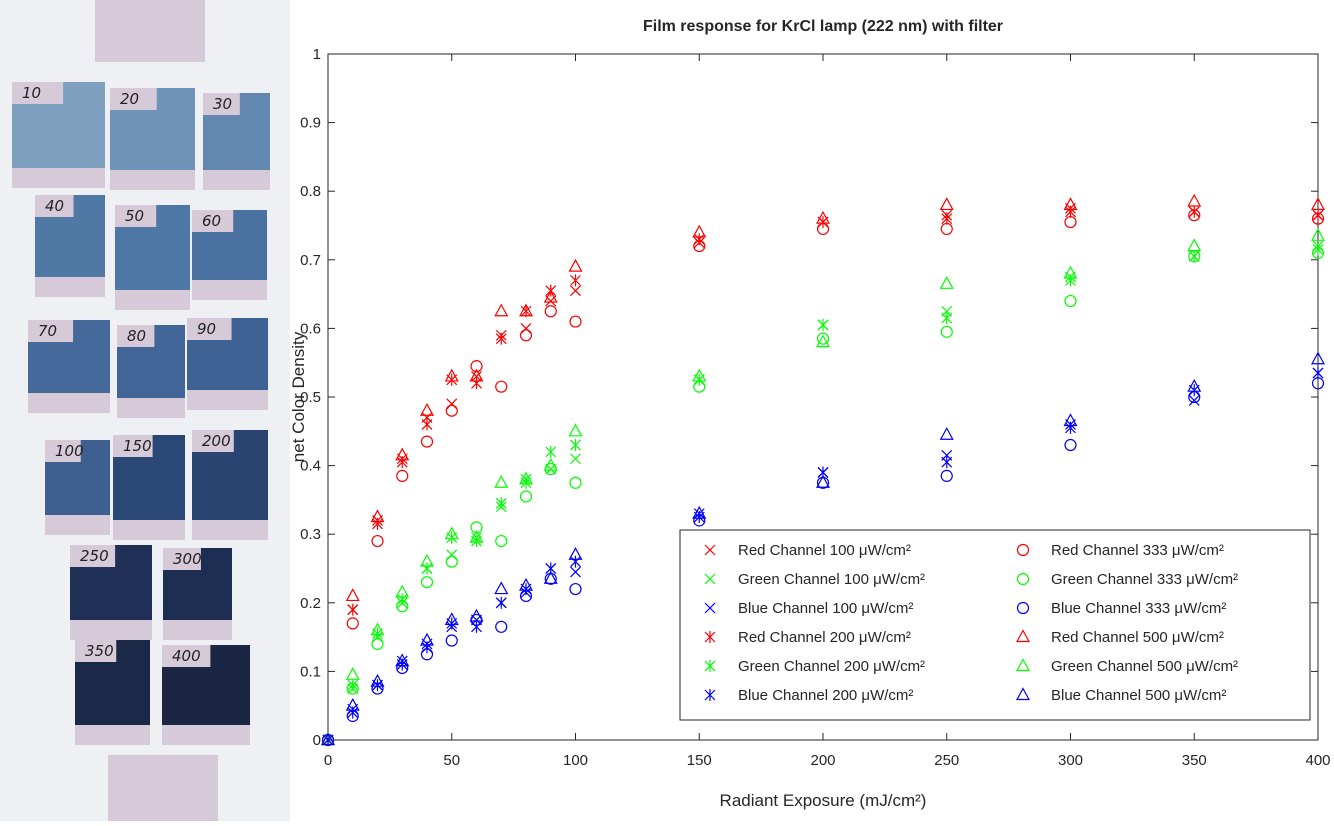 This screenshot has height=826, width=1334. I want to click on y-tick-label: 0, so click(317, 740).